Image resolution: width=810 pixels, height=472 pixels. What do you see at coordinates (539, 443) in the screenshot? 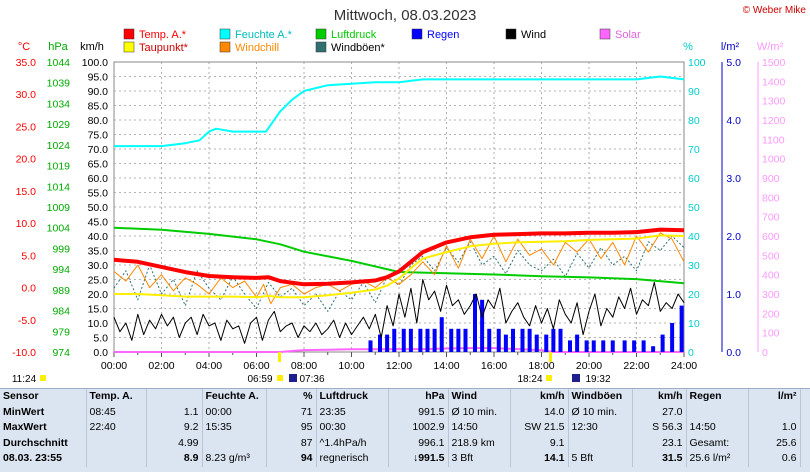
I see `stats-cell: 9.1` at bounding box center [539, 443].